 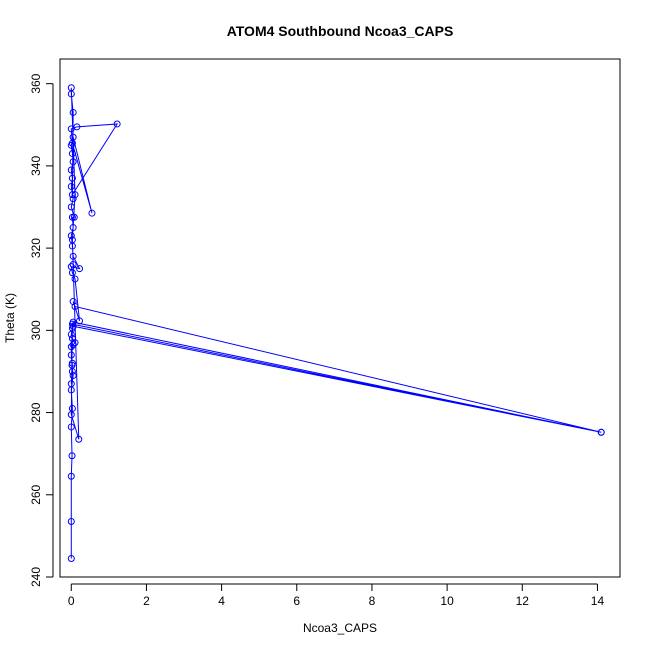 I want to click on y-tick-label: 320, so click(x=36, y=248).